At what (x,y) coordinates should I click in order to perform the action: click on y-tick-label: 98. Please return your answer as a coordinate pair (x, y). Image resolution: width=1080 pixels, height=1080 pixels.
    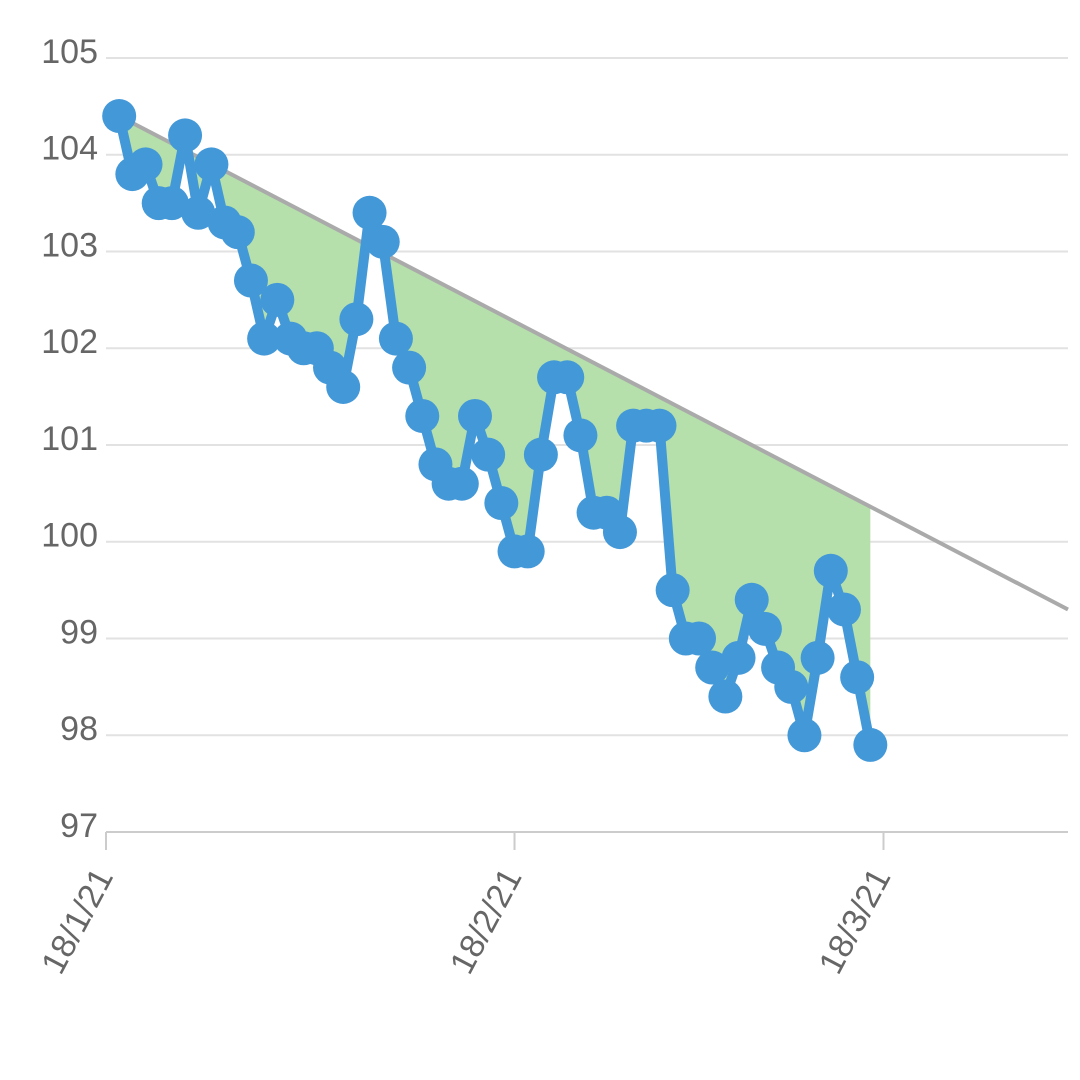
    Looking at the image, I should click on (79, 729).